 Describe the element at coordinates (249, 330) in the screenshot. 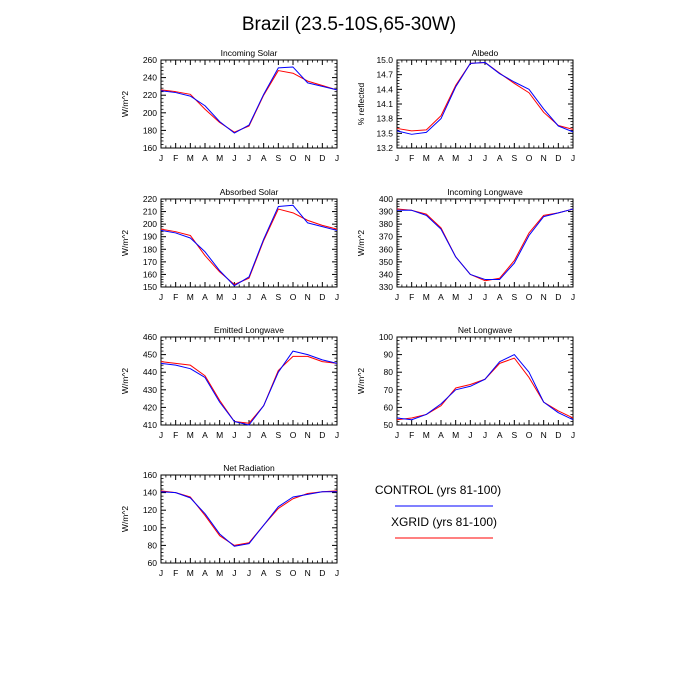

I see `chart-title: Emitted Longwave` at that location.